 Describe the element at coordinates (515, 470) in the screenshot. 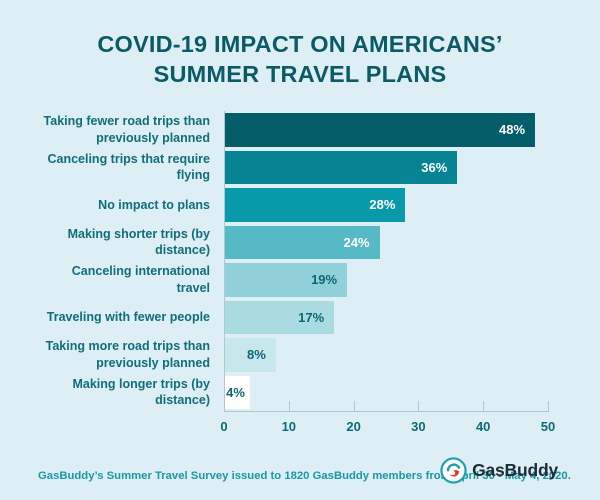

I see `gasbuddy-logo-text: GasBuddy` at that location.